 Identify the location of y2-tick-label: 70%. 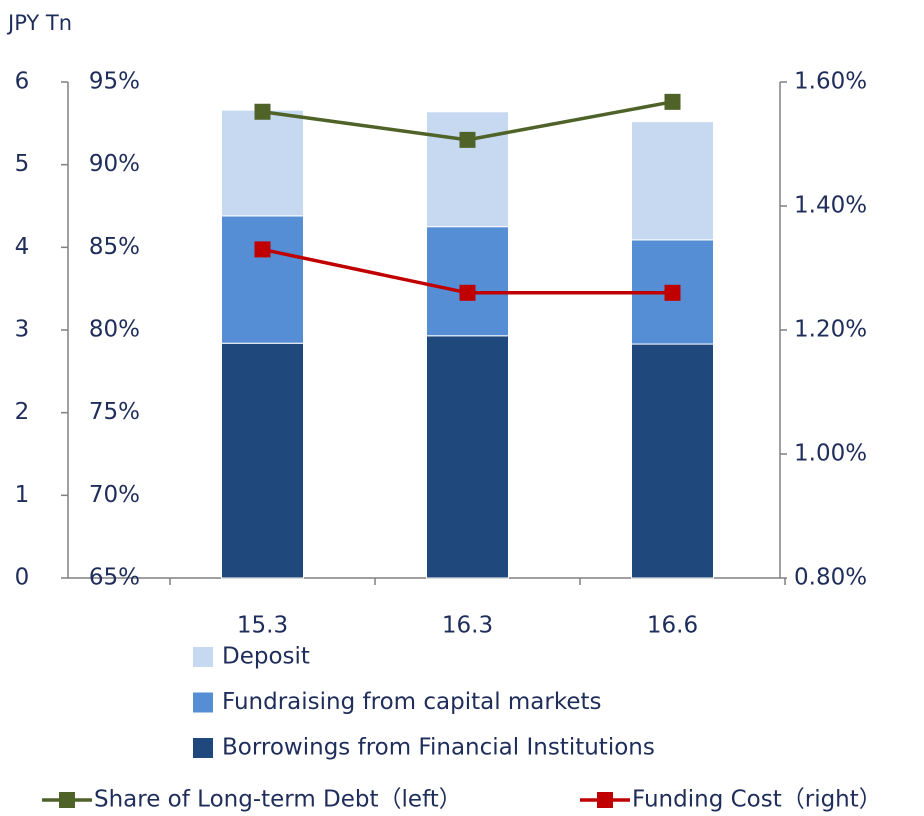
(114, 495).